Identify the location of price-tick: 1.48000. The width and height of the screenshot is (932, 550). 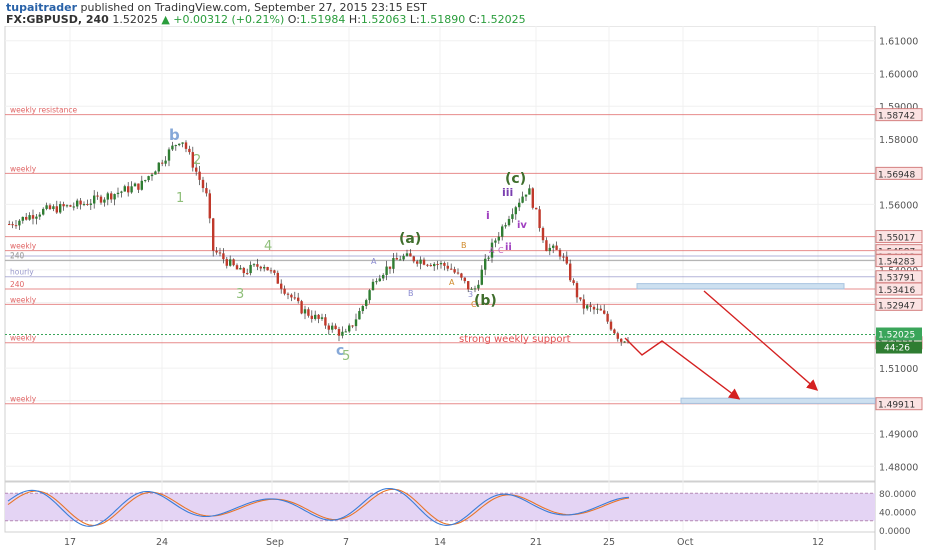
(898, 467).